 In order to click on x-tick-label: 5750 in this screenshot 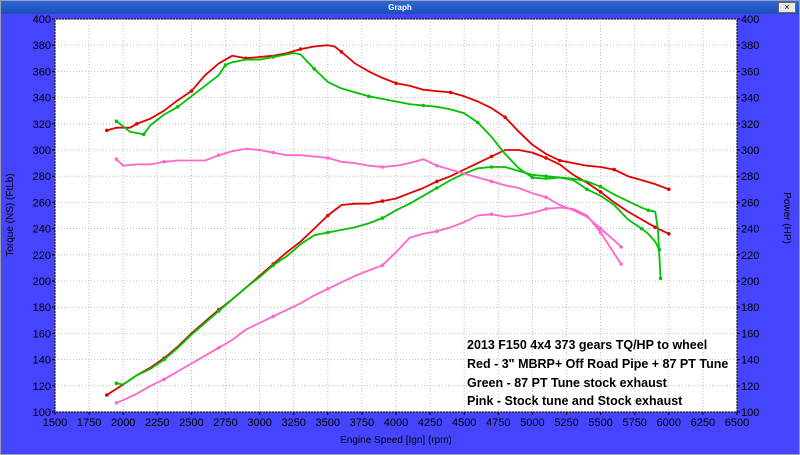, I will do `click(634, 423)`.